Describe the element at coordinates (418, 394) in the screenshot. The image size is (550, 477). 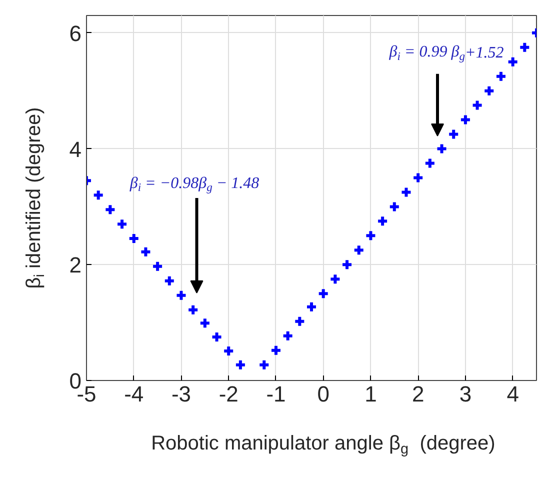
I see `x-tick-label: 2` at that location.